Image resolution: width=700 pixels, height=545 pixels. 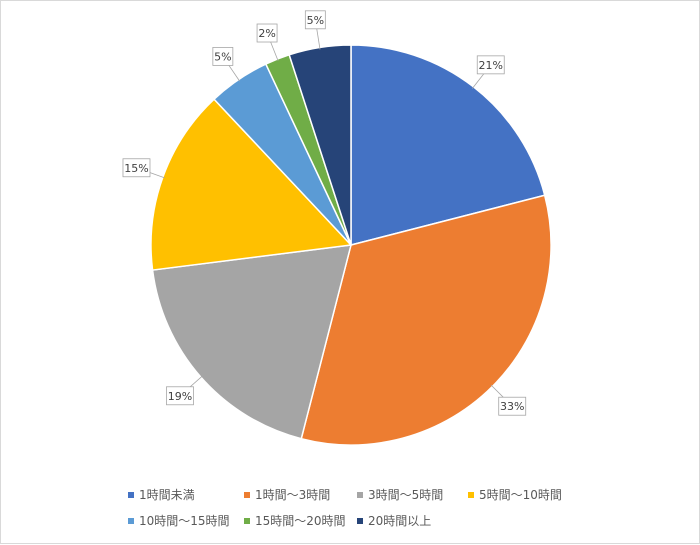 I want to click on legend-label: 5時間～10時間, so click(x=520, y=495).